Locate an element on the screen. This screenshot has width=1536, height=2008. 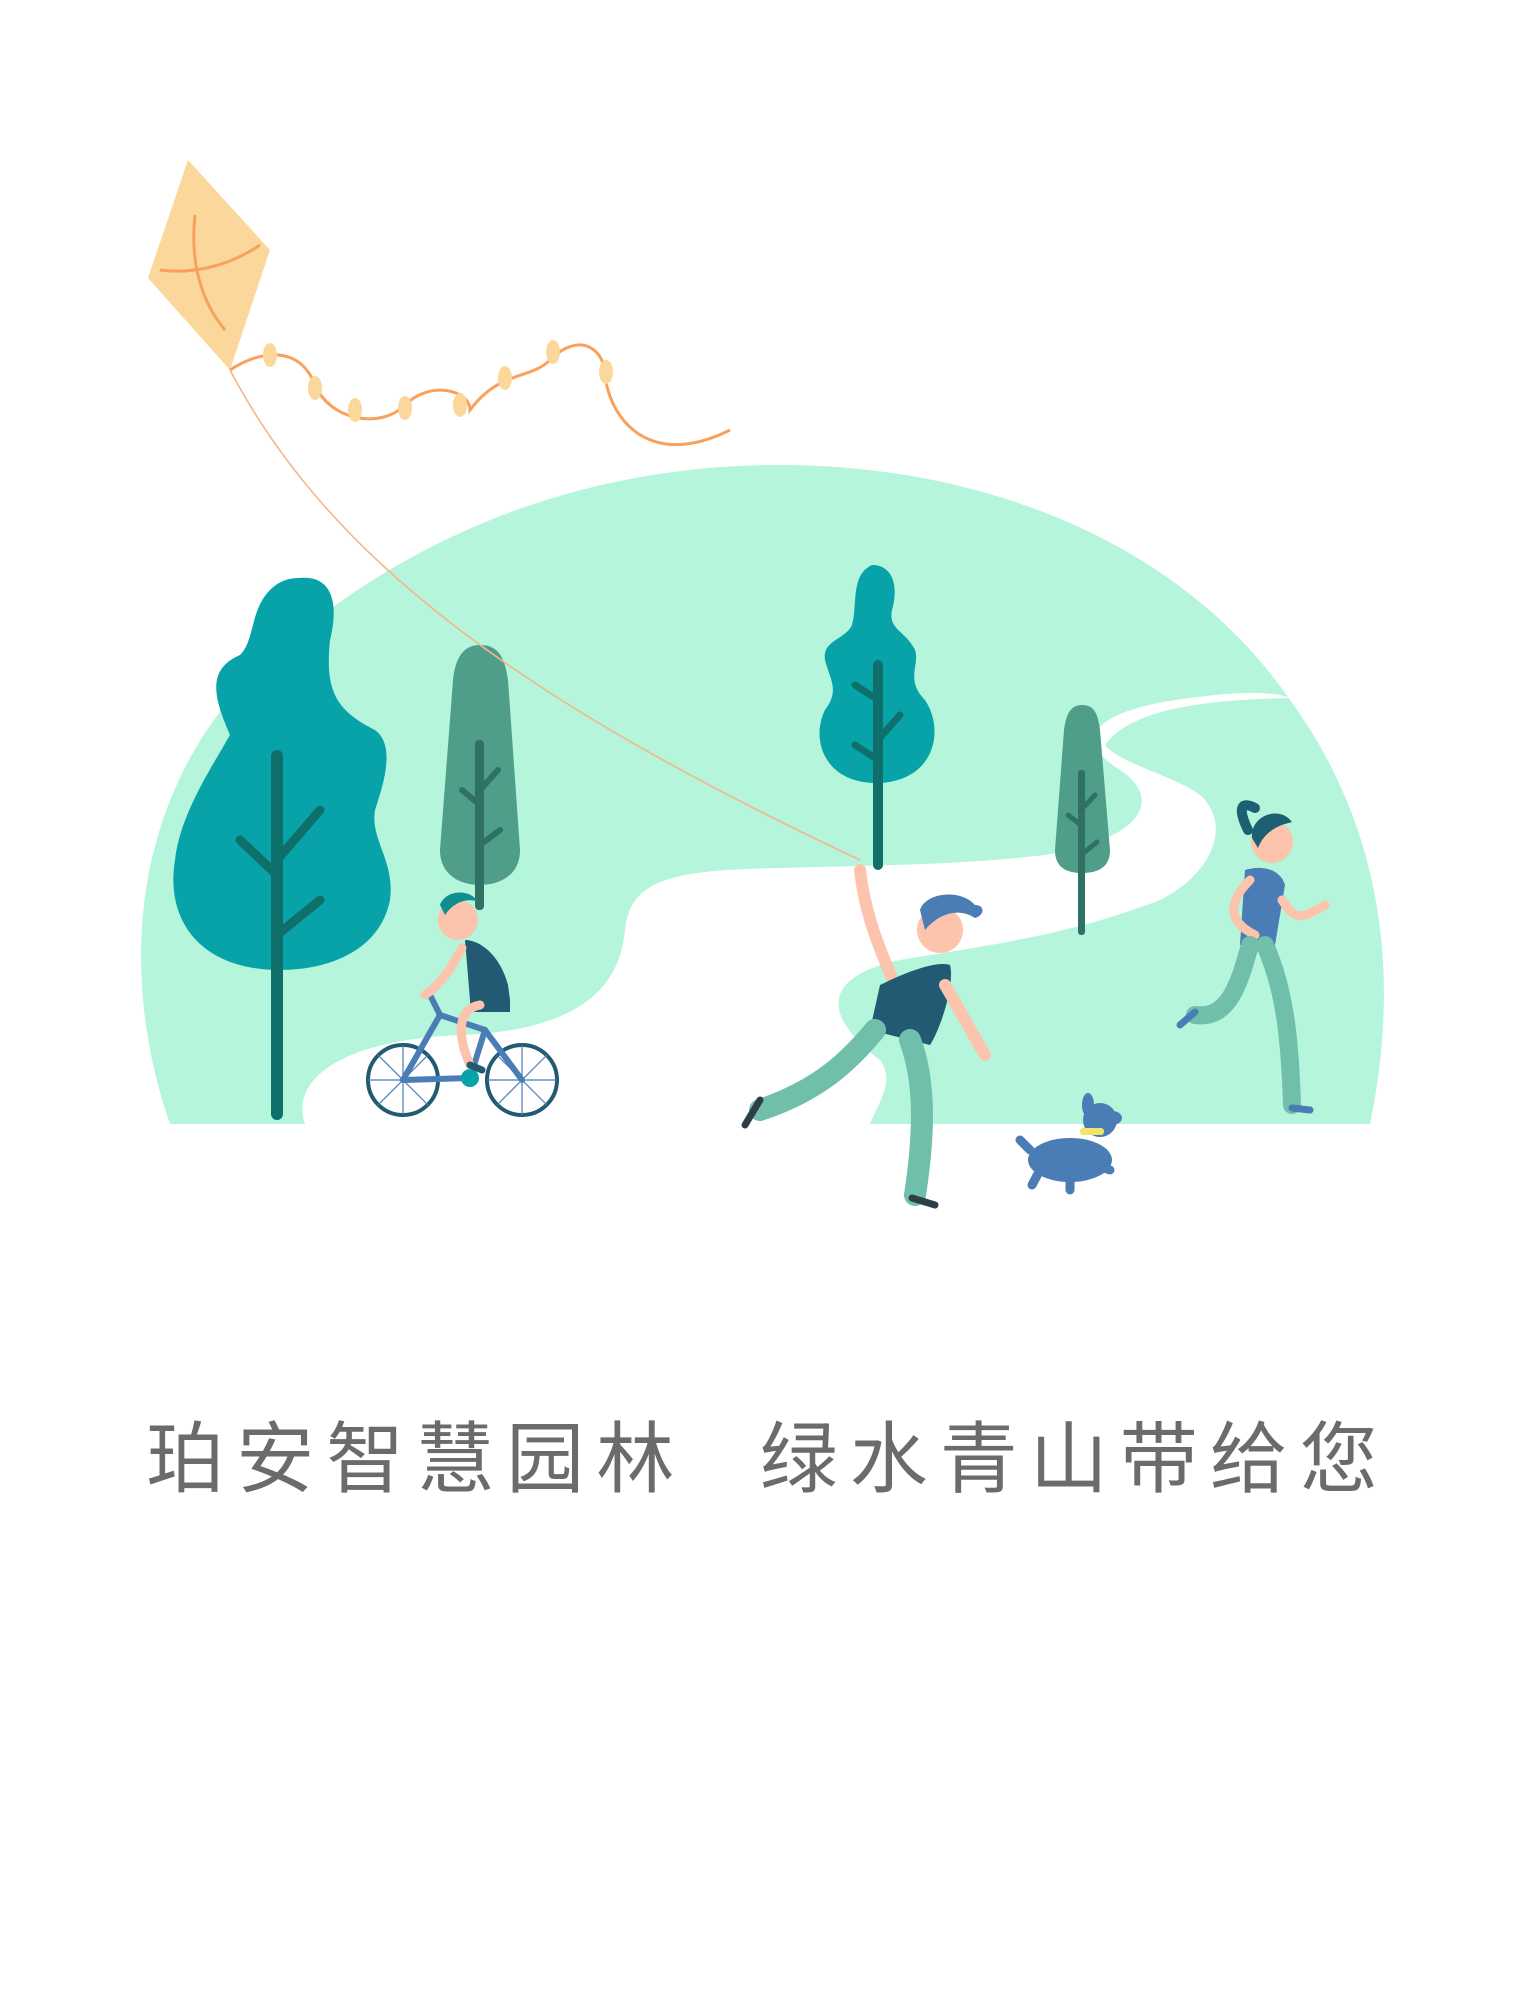
cyclist-icon is located at coordinates (462, 1004).